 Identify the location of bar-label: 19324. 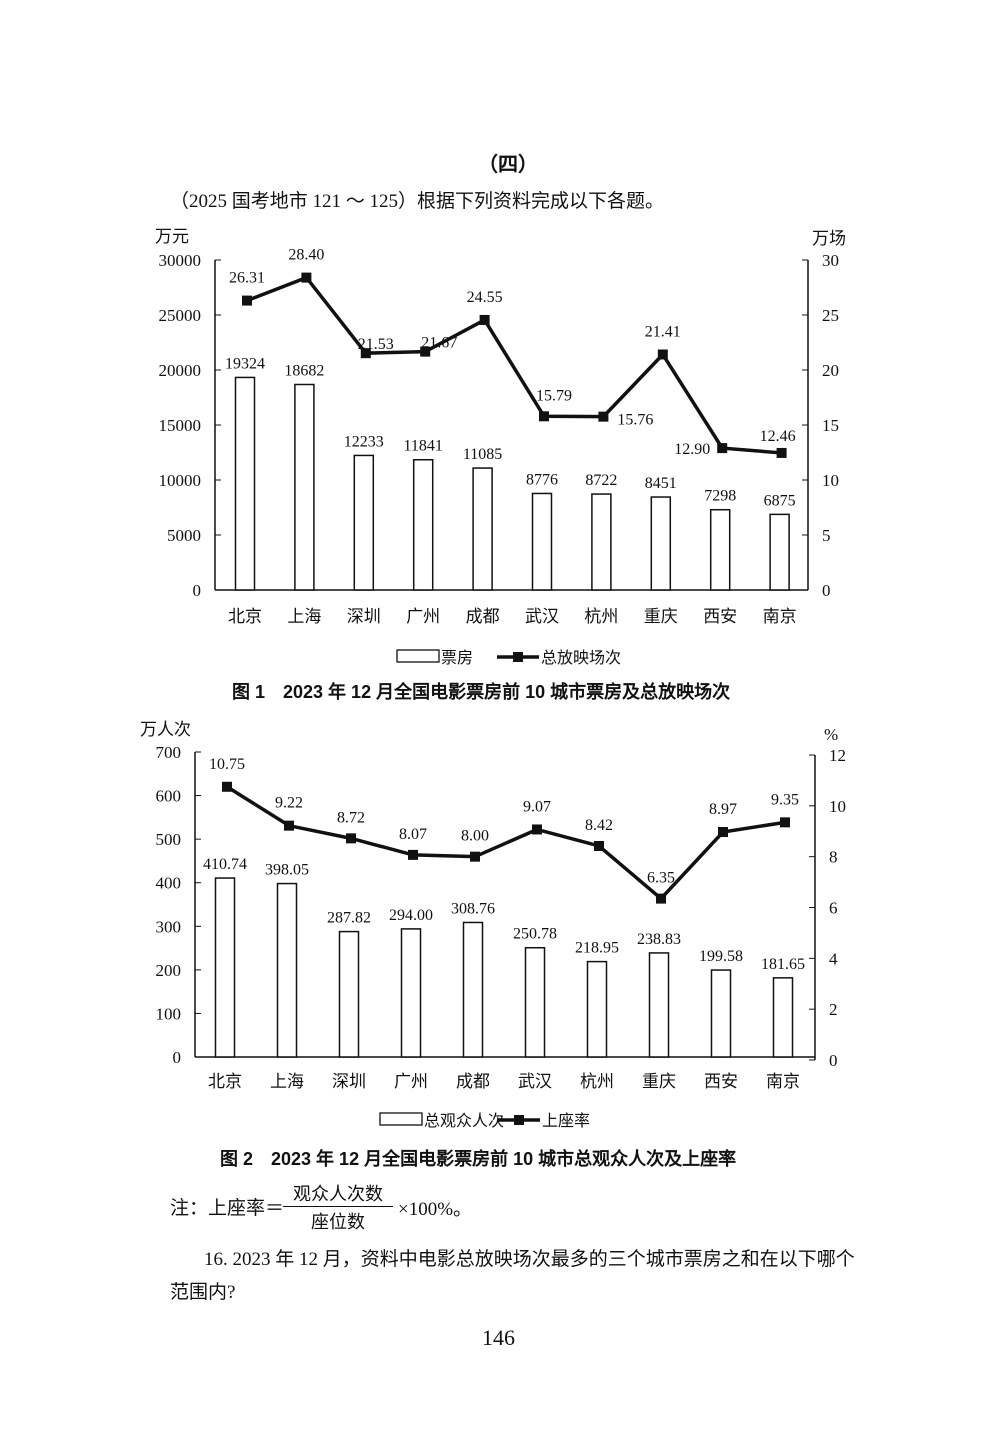
(245, 363).